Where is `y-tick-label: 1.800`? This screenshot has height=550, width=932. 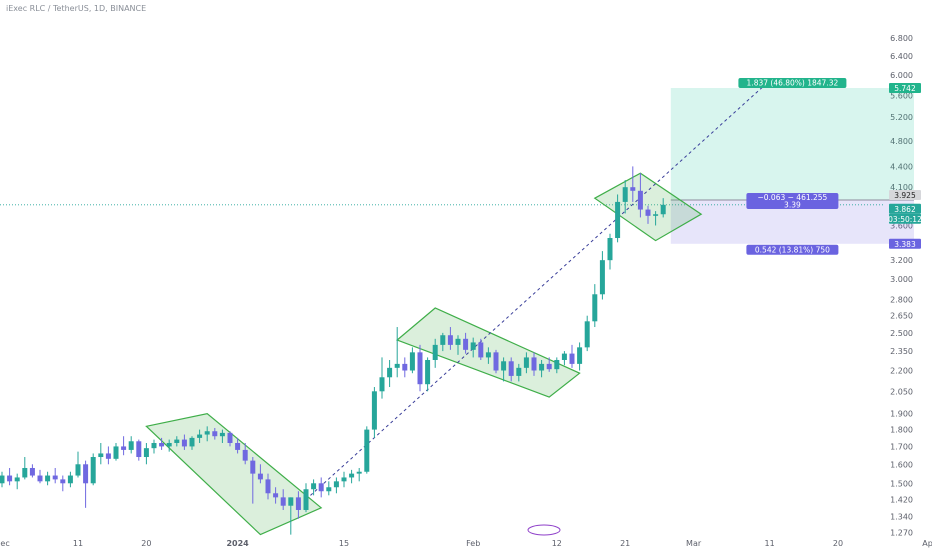
y-tick-label: 1.800 is located at coordinates (901, 430).